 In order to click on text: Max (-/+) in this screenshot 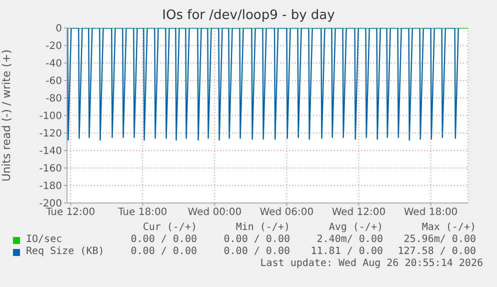, I will do `click(449, 227)`.